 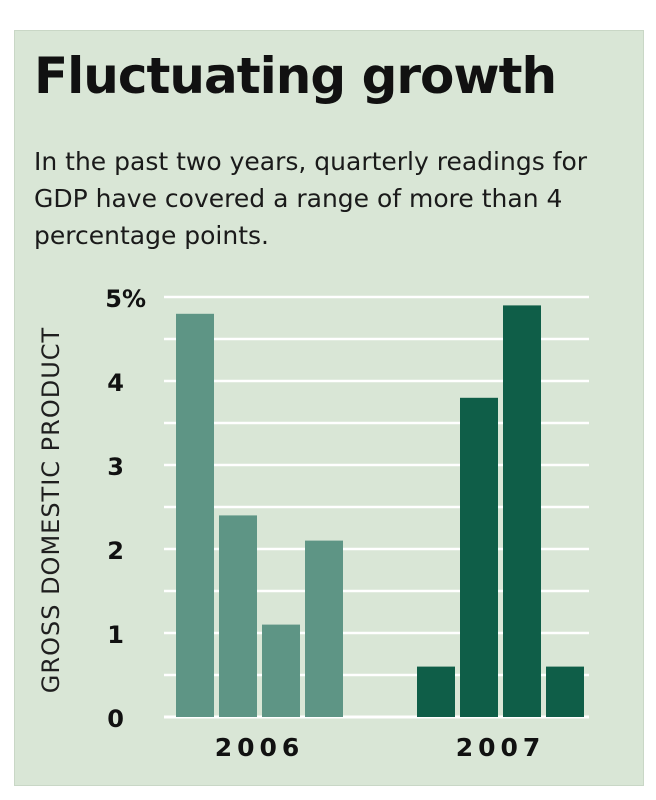 I want to click on bar-2006-q2, so click(x=238, y=616).